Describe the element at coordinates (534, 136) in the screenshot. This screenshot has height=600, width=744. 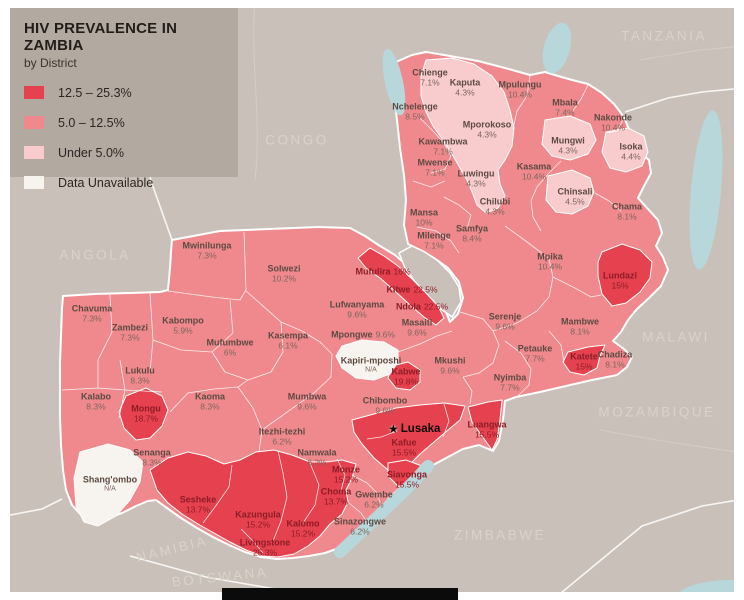
I see `low-prevalence-regions` at that location.